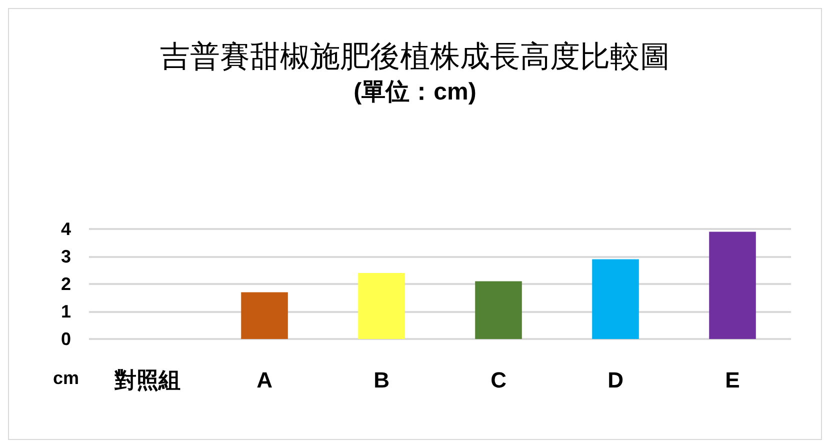 The width and height of the screenshot is (830, 448). I want to click on x-tick-label: A, so click(264, 380).